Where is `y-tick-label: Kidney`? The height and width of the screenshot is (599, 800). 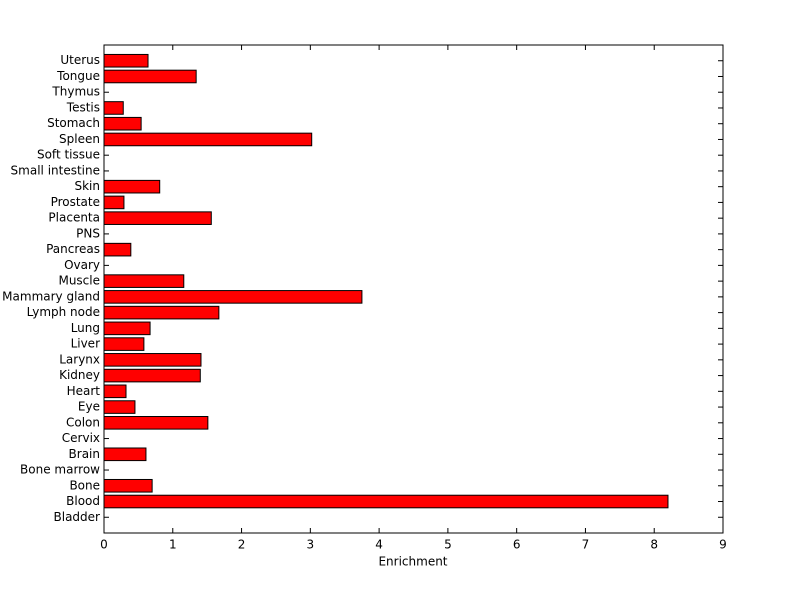 y-tick-label: Kidney is located at coordinates (79, 375).